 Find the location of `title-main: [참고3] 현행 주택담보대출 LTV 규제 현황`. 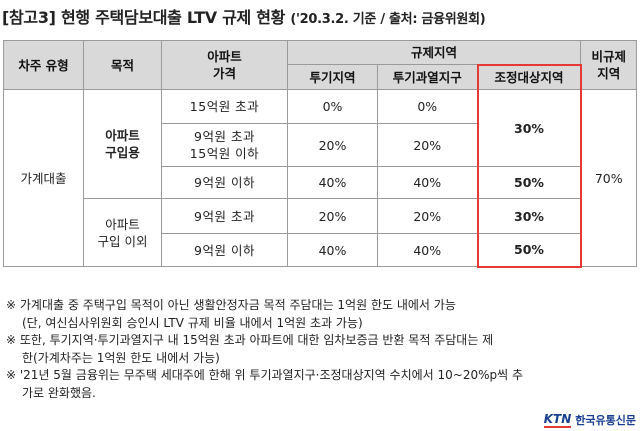

title-main: [참고3] 현행 주택담보대출 LTV 규제 현황 is located at coordinates (144, 17).